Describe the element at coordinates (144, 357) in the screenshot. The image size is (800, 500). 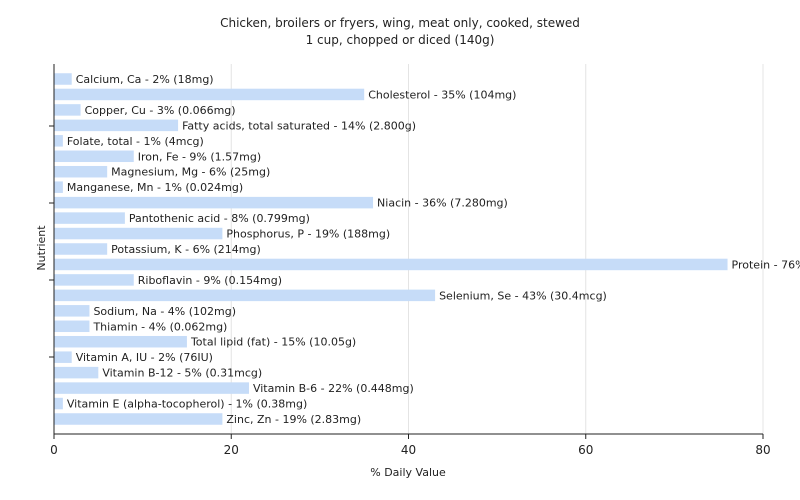
I see `bar-label: Vitamin A, IU - 2% (76IU)` at that location.